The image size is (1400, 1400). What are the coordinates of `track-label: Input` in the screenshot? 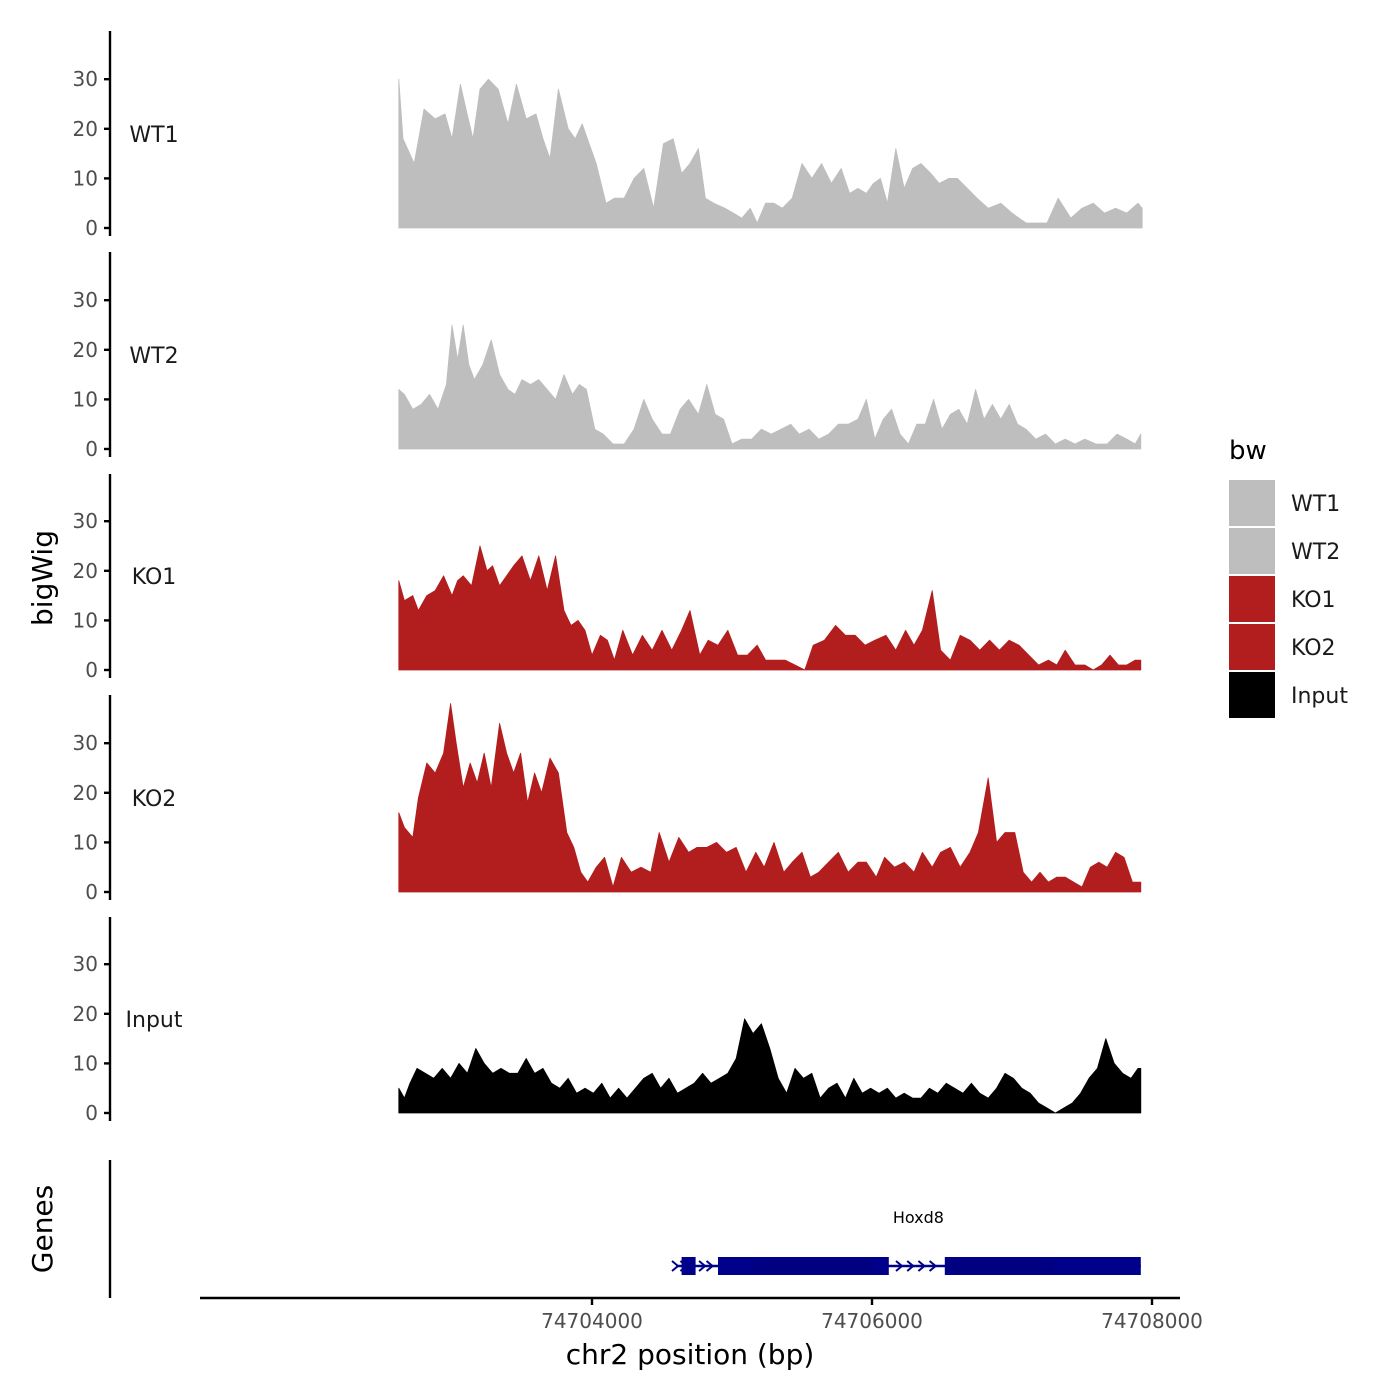 It's located at (154, 1020).